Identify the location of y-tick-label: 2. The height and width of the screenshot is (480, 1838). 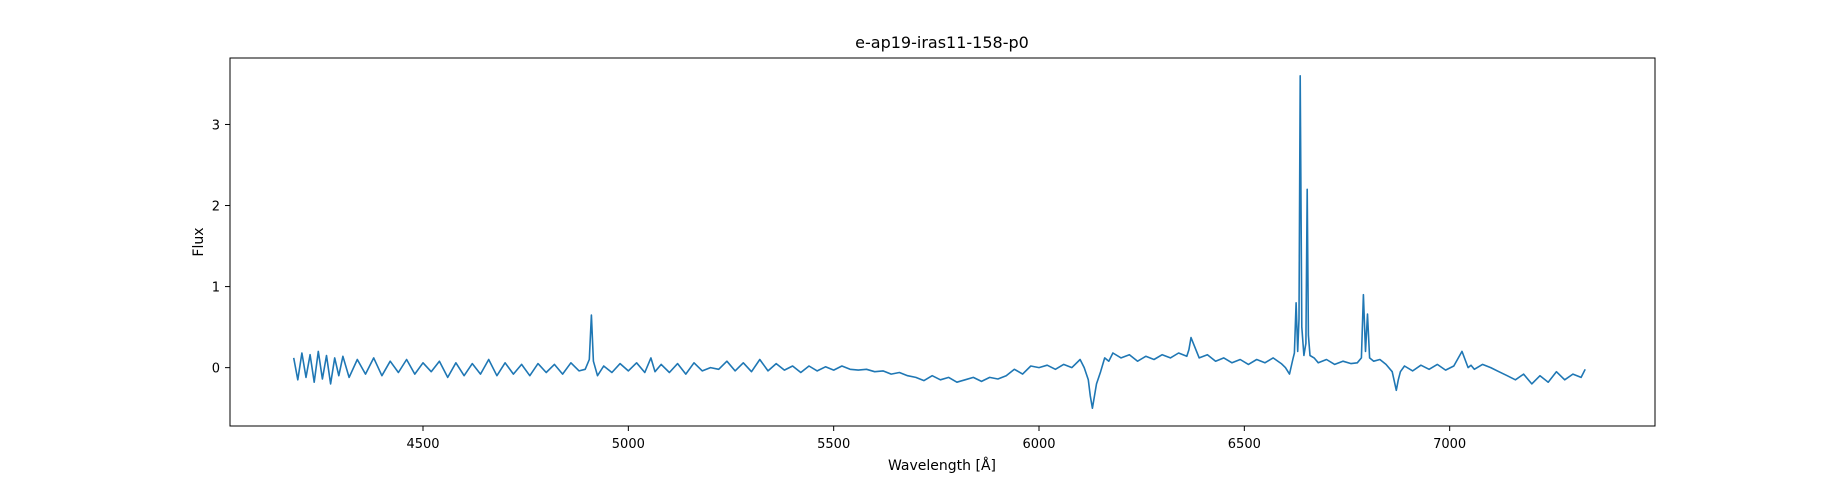
(216, 207).